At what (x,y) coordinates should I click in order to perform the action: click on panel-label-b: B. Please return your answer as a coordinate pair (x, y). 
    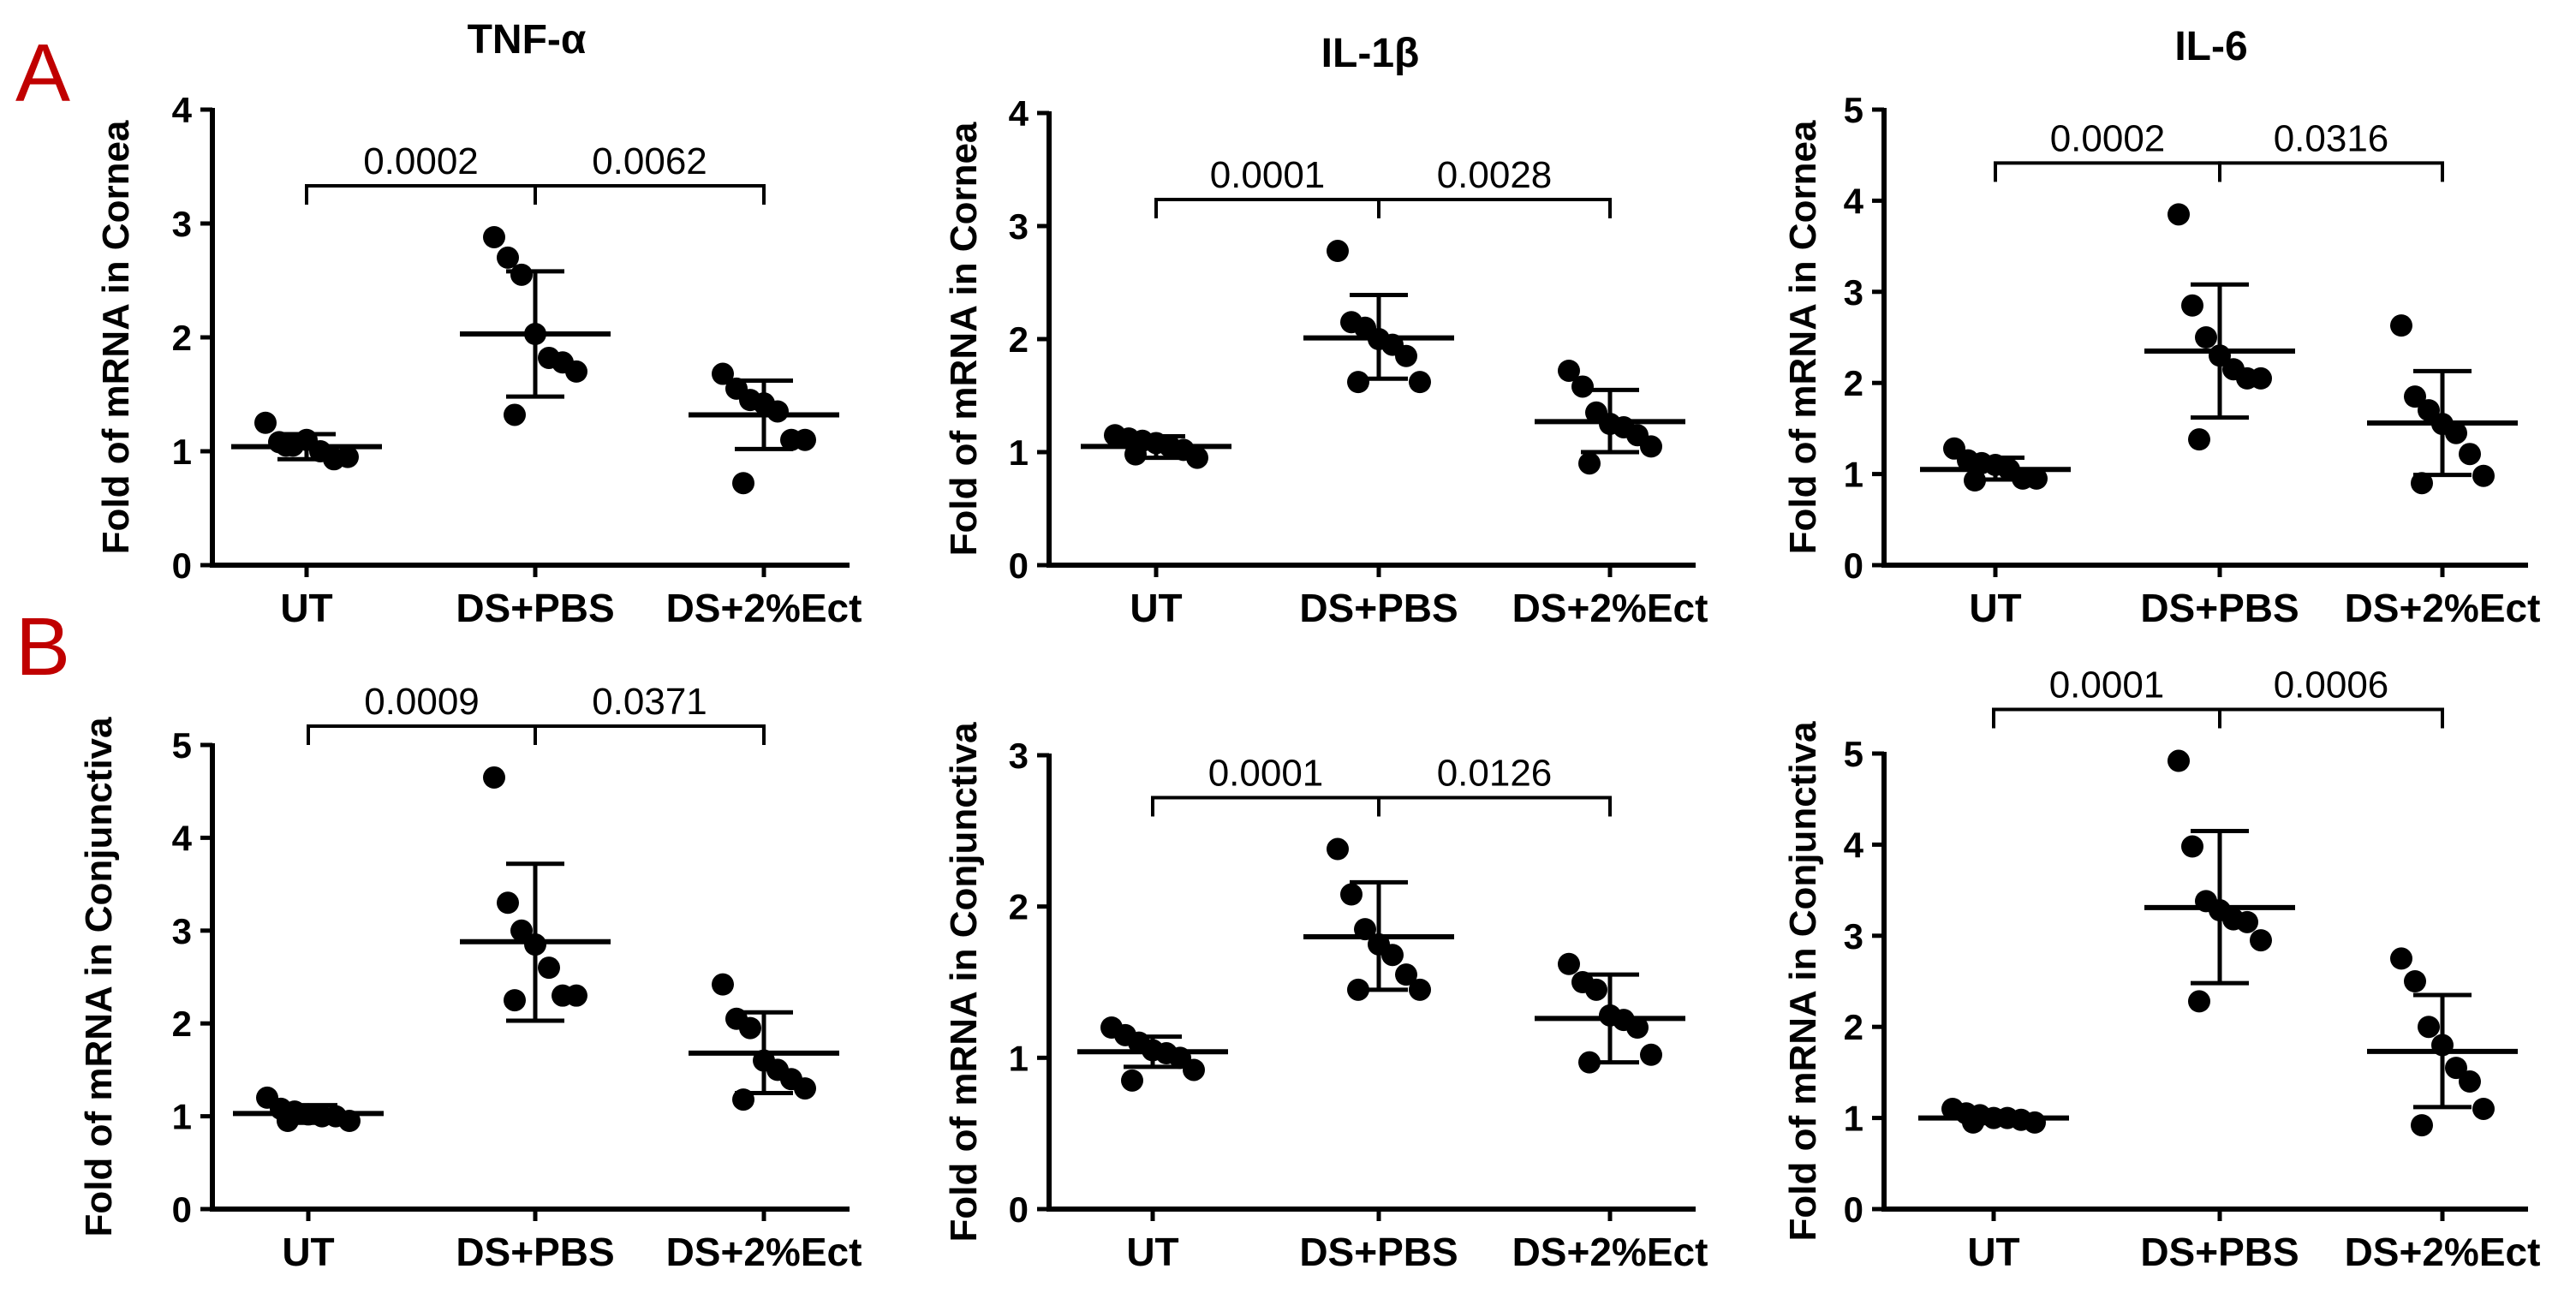
    Looking at the image, I should click on (42, 647).